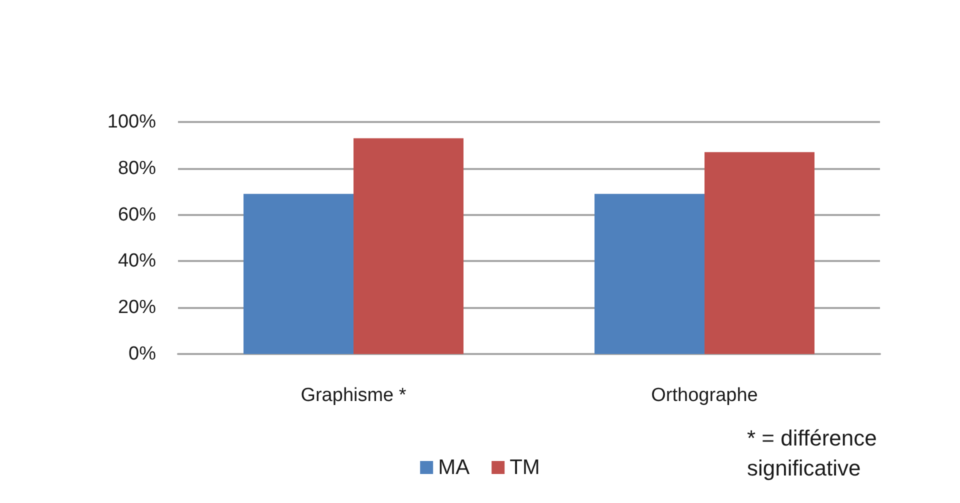 Image resolution: width=960 pixels, height=503 pixels. Describe the element at coordinates (137, 261) in the screenshot. I see `y-tick-label: 40%` at that location.